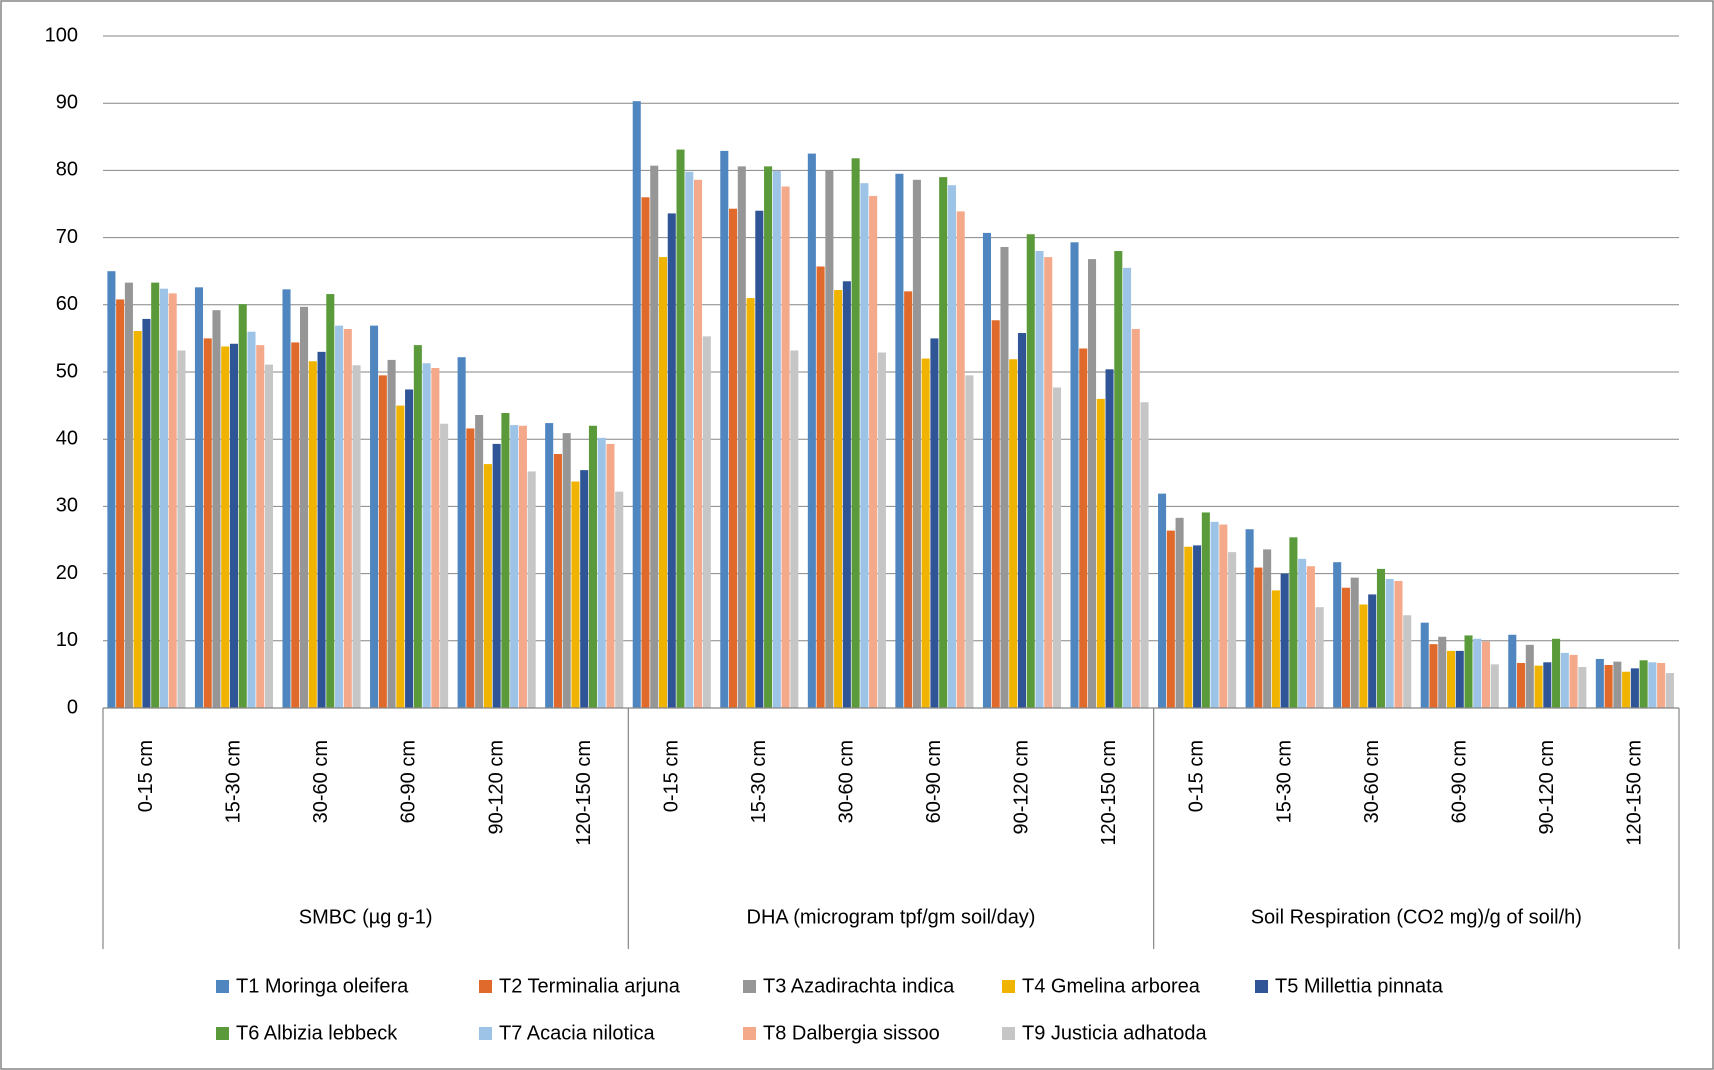  Describe the element at coordinates (72, 707) in the screenshot. I see `y-tick-label: 0` at that location.